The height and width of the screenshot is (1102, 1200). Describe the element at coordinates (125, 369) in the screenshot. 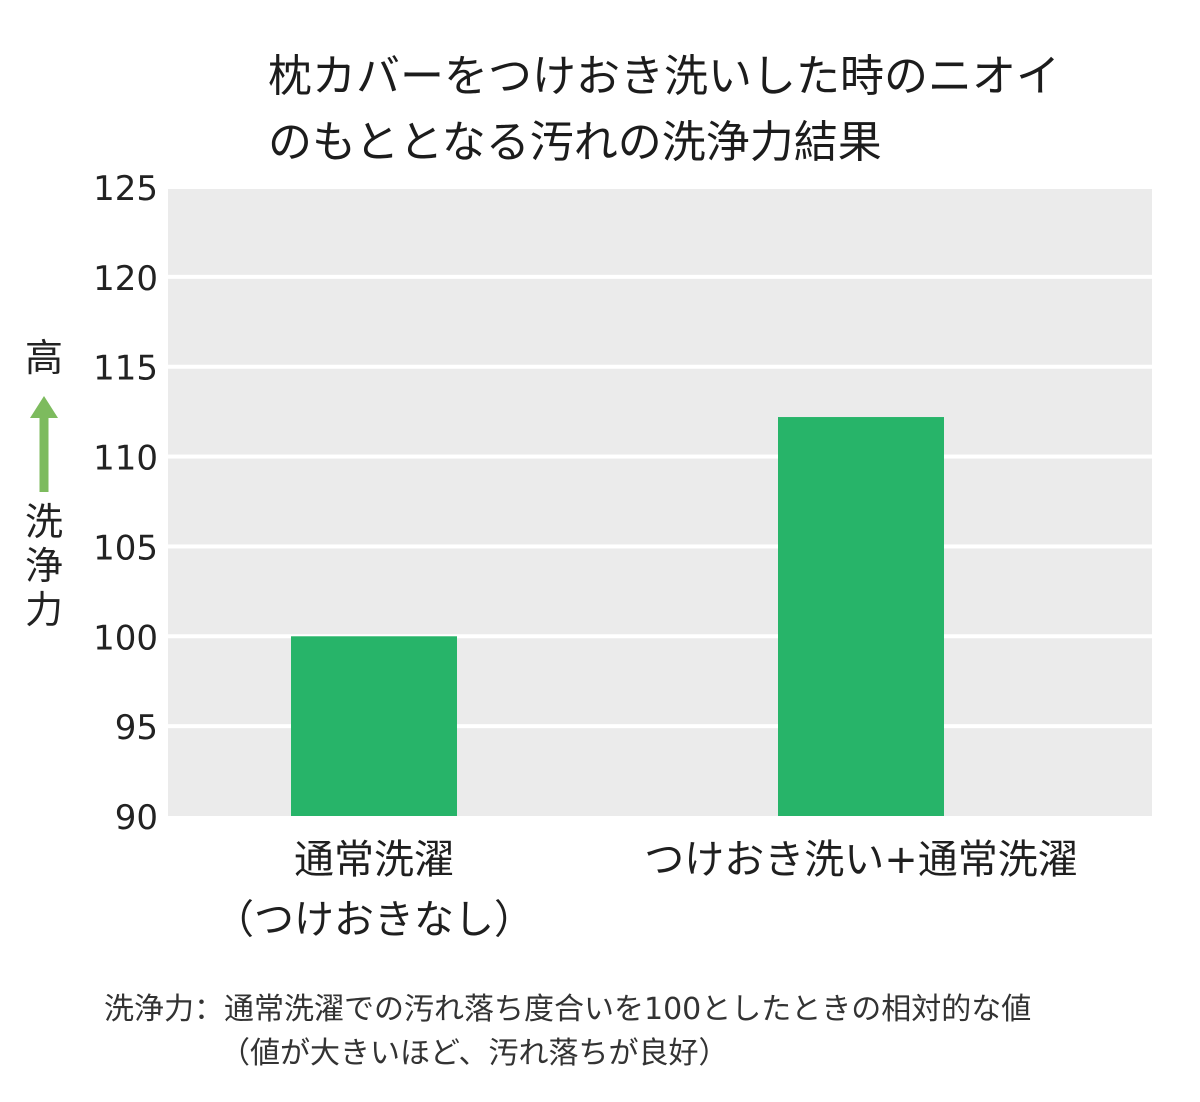

I see `y-tick-label: 115` at that location.